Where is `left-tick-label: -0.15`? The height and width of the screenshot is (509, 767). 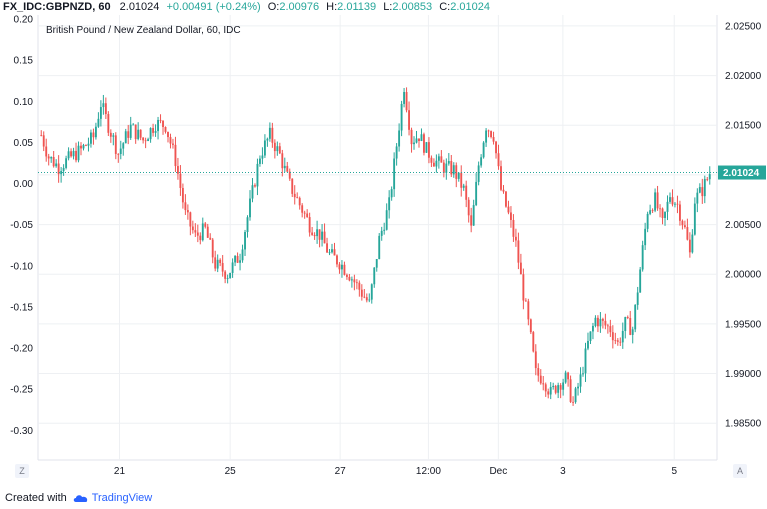 left-tick-label: -0.15 is located at coordinates (21, 307).